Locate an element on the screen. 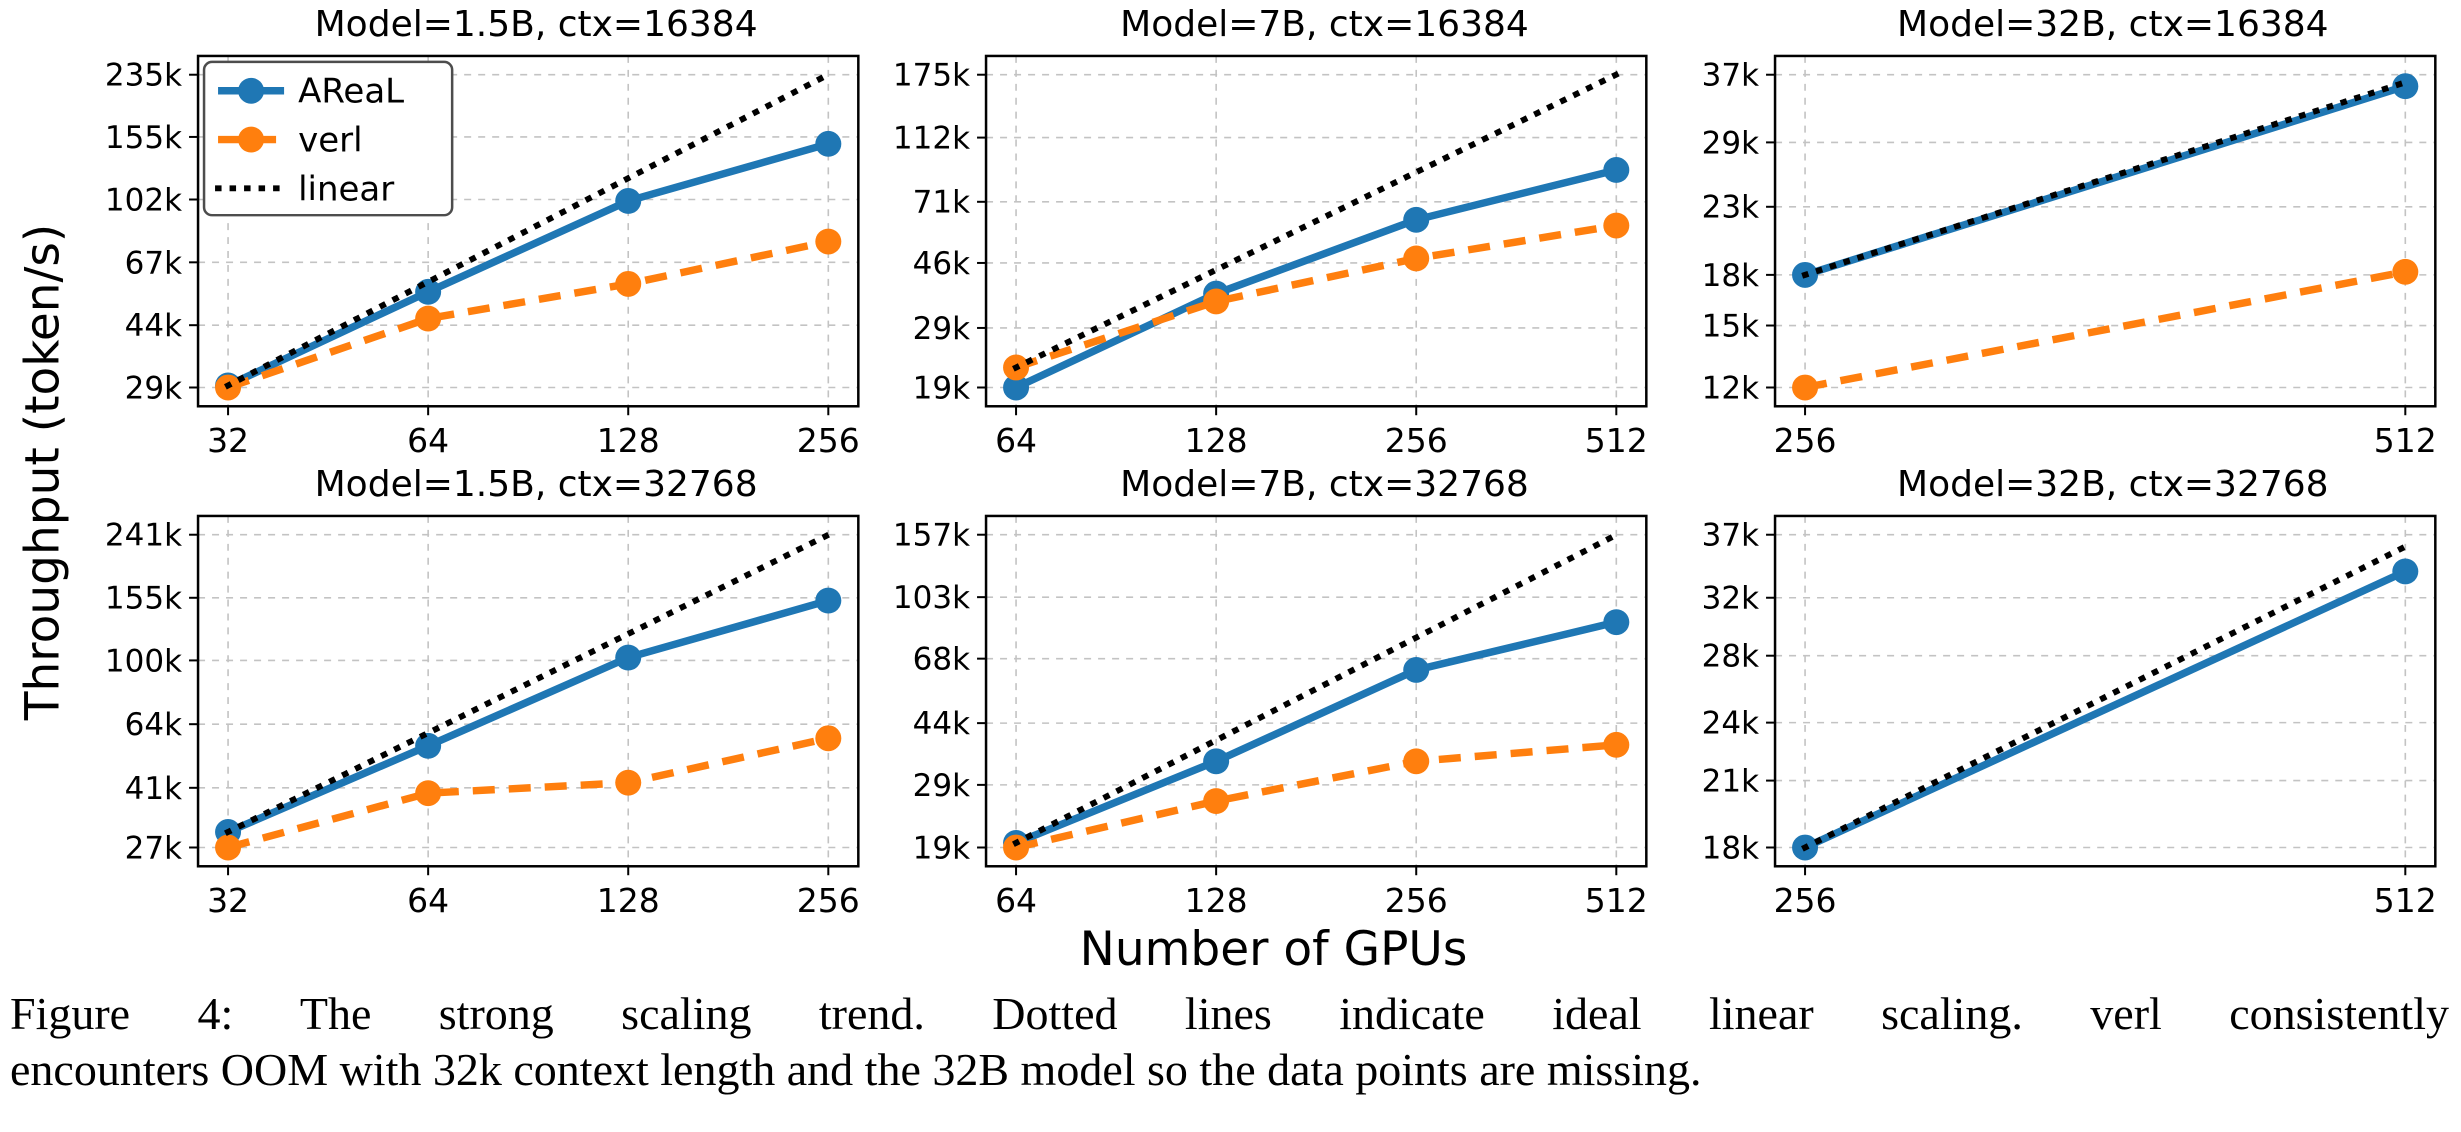  y-tick-label: 46k is located at coordinates (941, 264).